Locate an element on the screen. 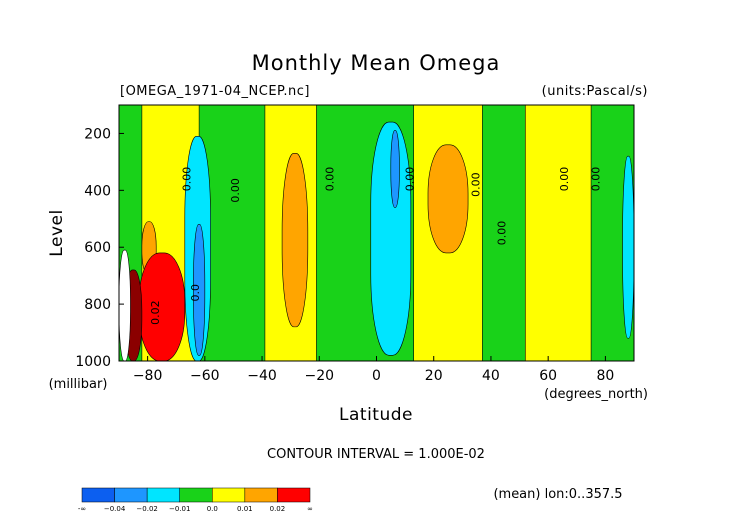  y-axis-label: Level is located at coordinates (57, 232).